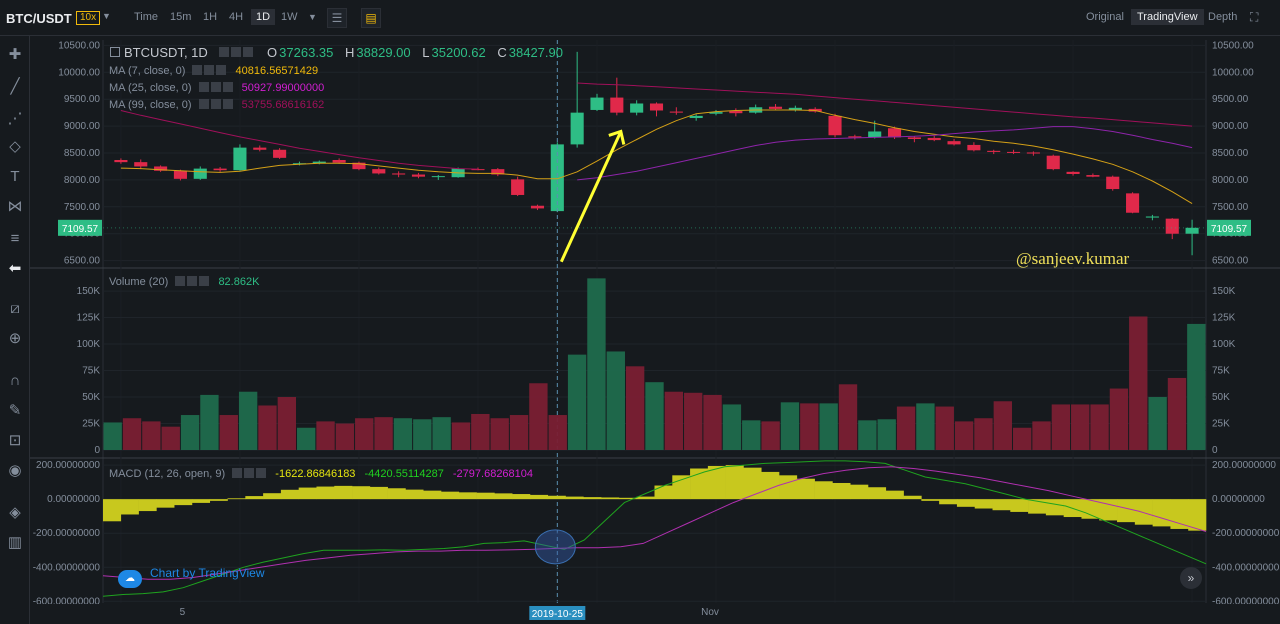 The height and width of the screenshot is (624, 1280). What do you see at coordinates (656, 126) in the screenshot?
I see `ma99-line` at bounding box center [656, 126].